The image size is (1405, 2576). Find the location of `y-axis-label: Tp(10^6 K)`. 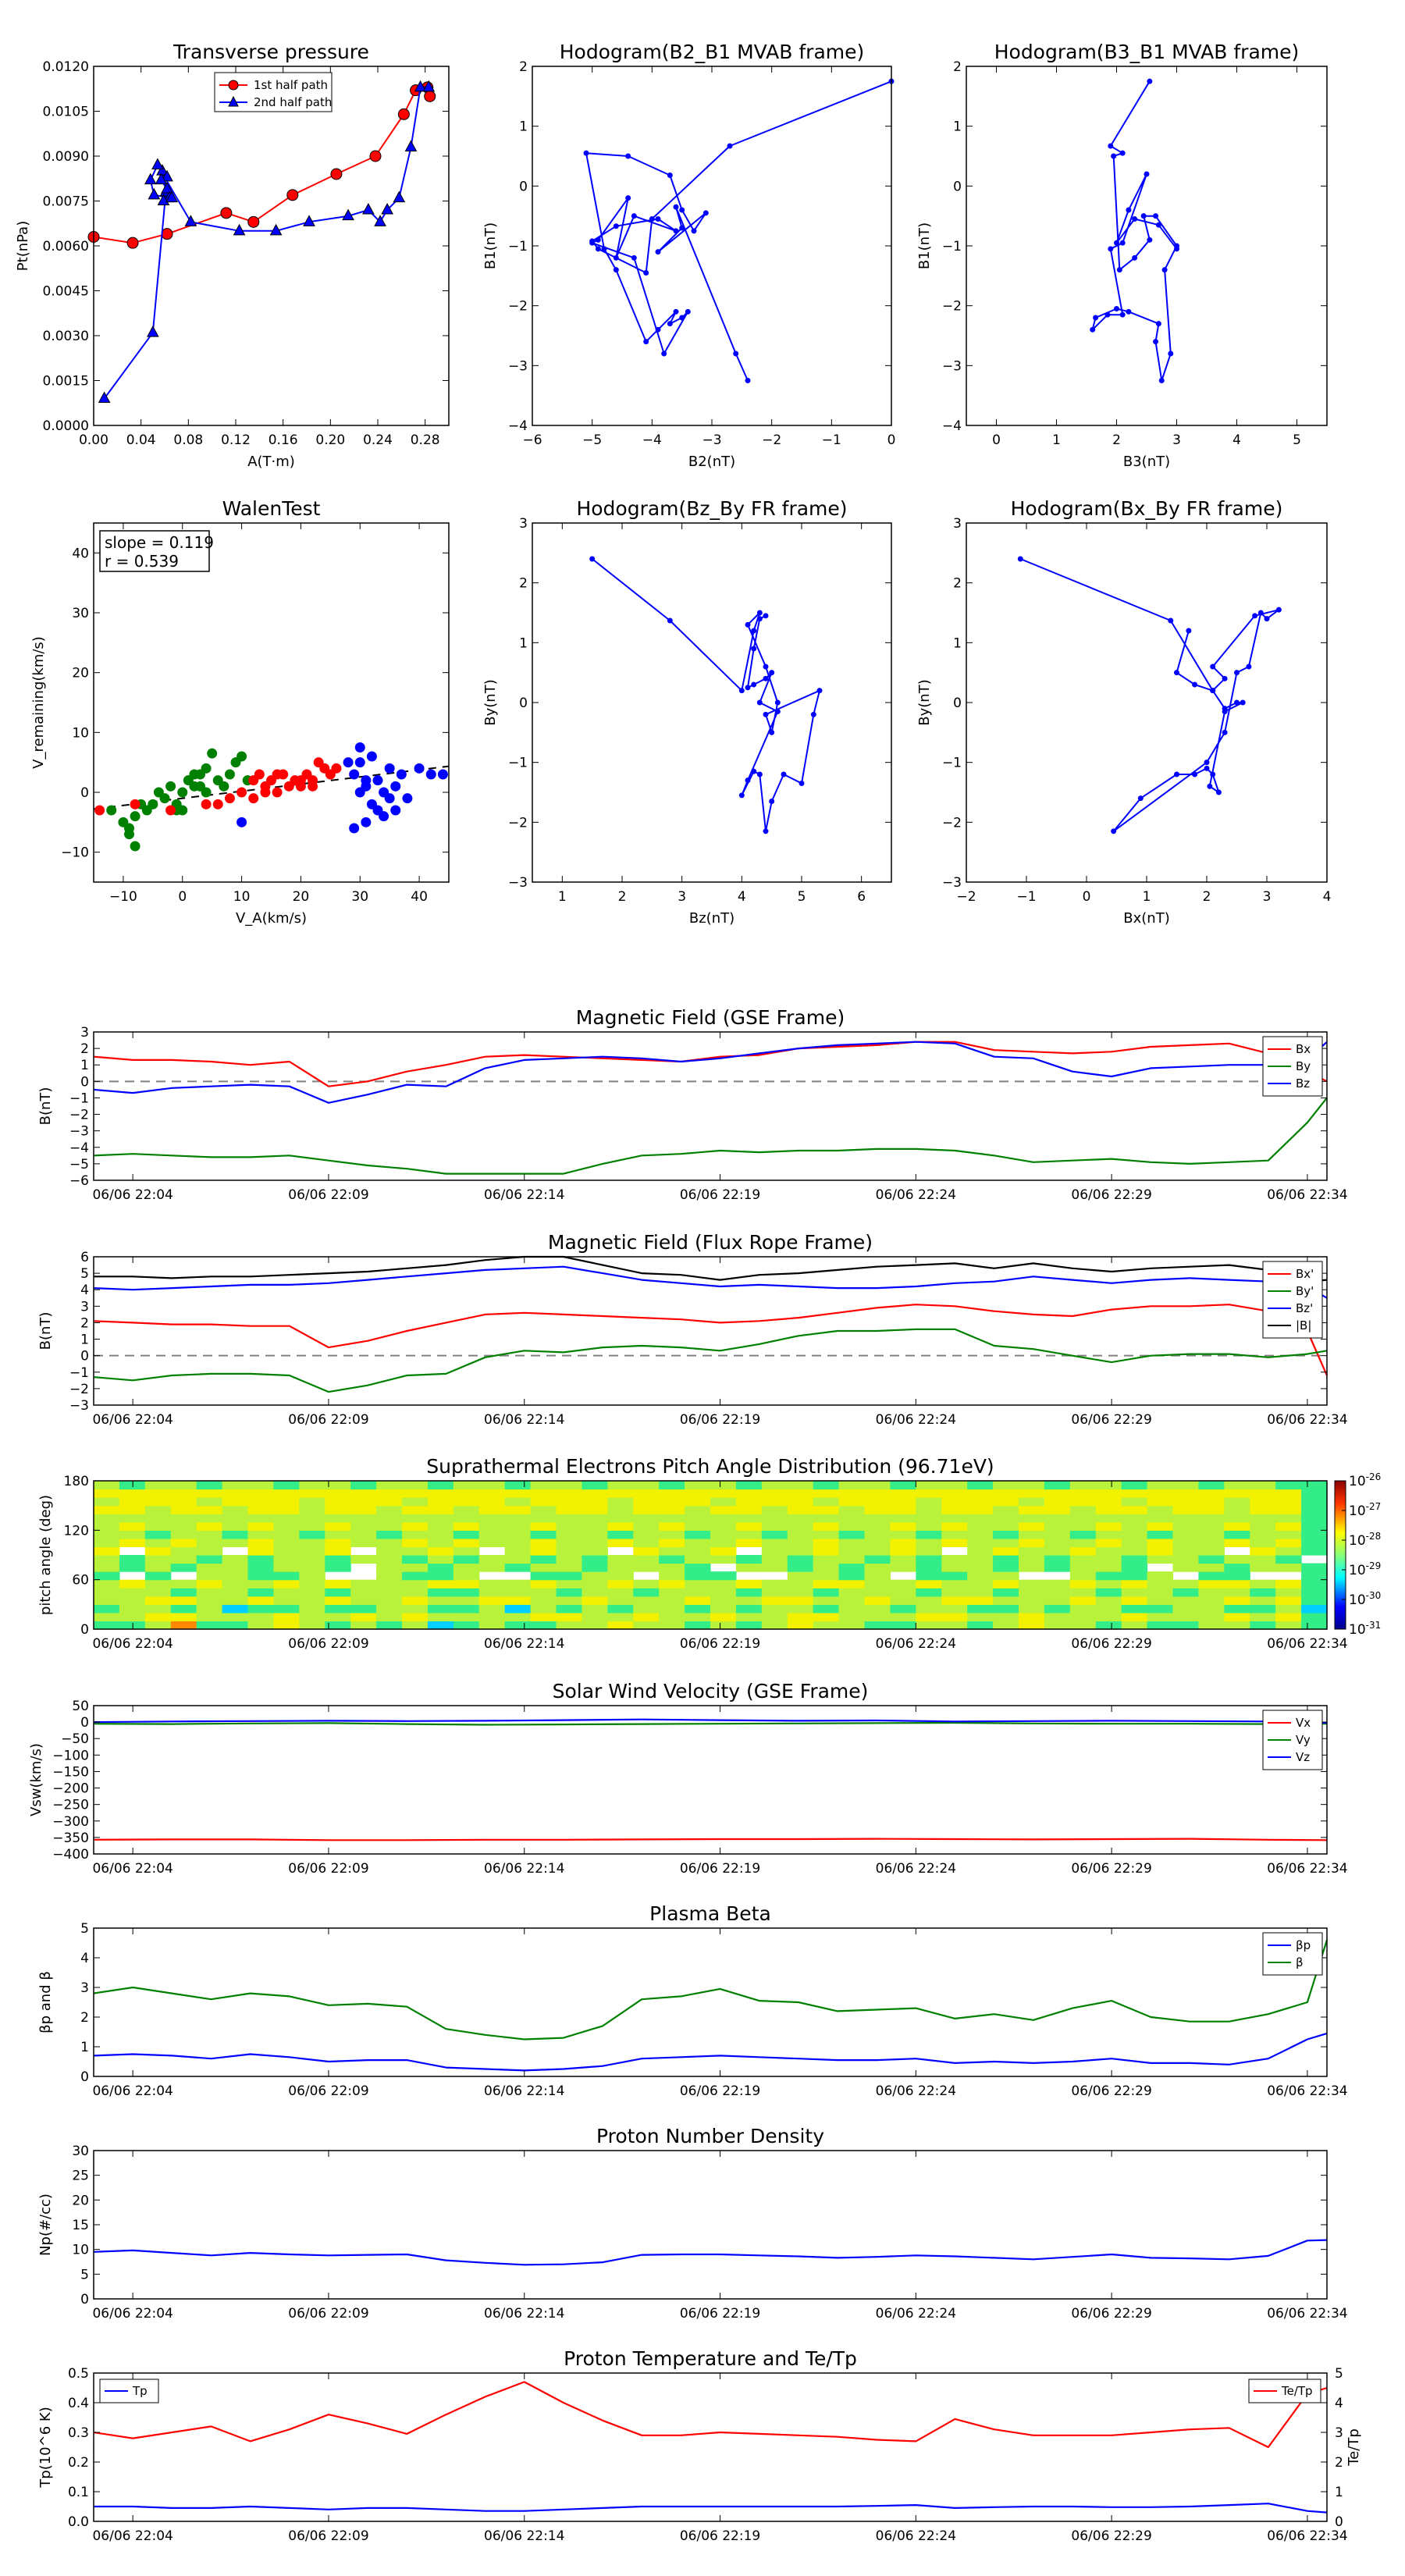

y-axis-label: Tp(10^6 K) is located at coordinates (45, 2447).